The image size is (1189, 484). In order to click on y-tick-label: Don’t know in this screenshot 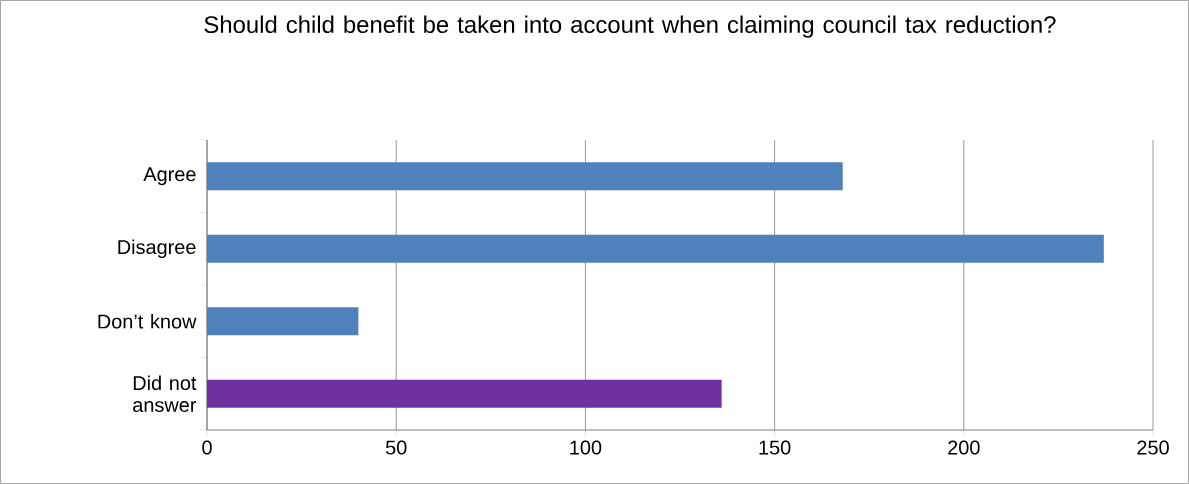, I will do `click(147, 321)`.